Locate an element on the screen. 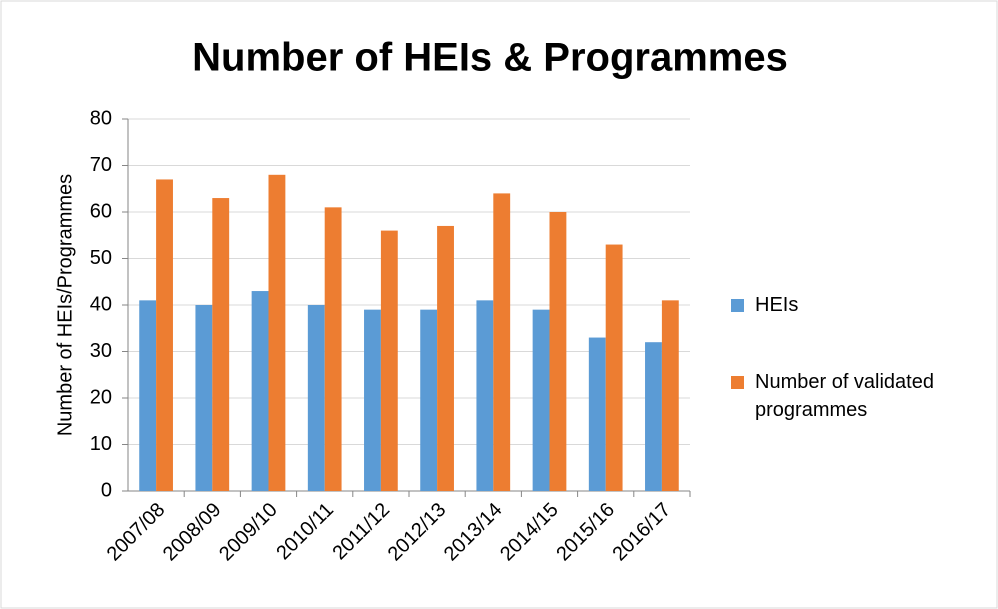 Image resolution: width=998 pixels, height=609 pixels. y-tick-label: 80 is located at coordinates (101, 118).